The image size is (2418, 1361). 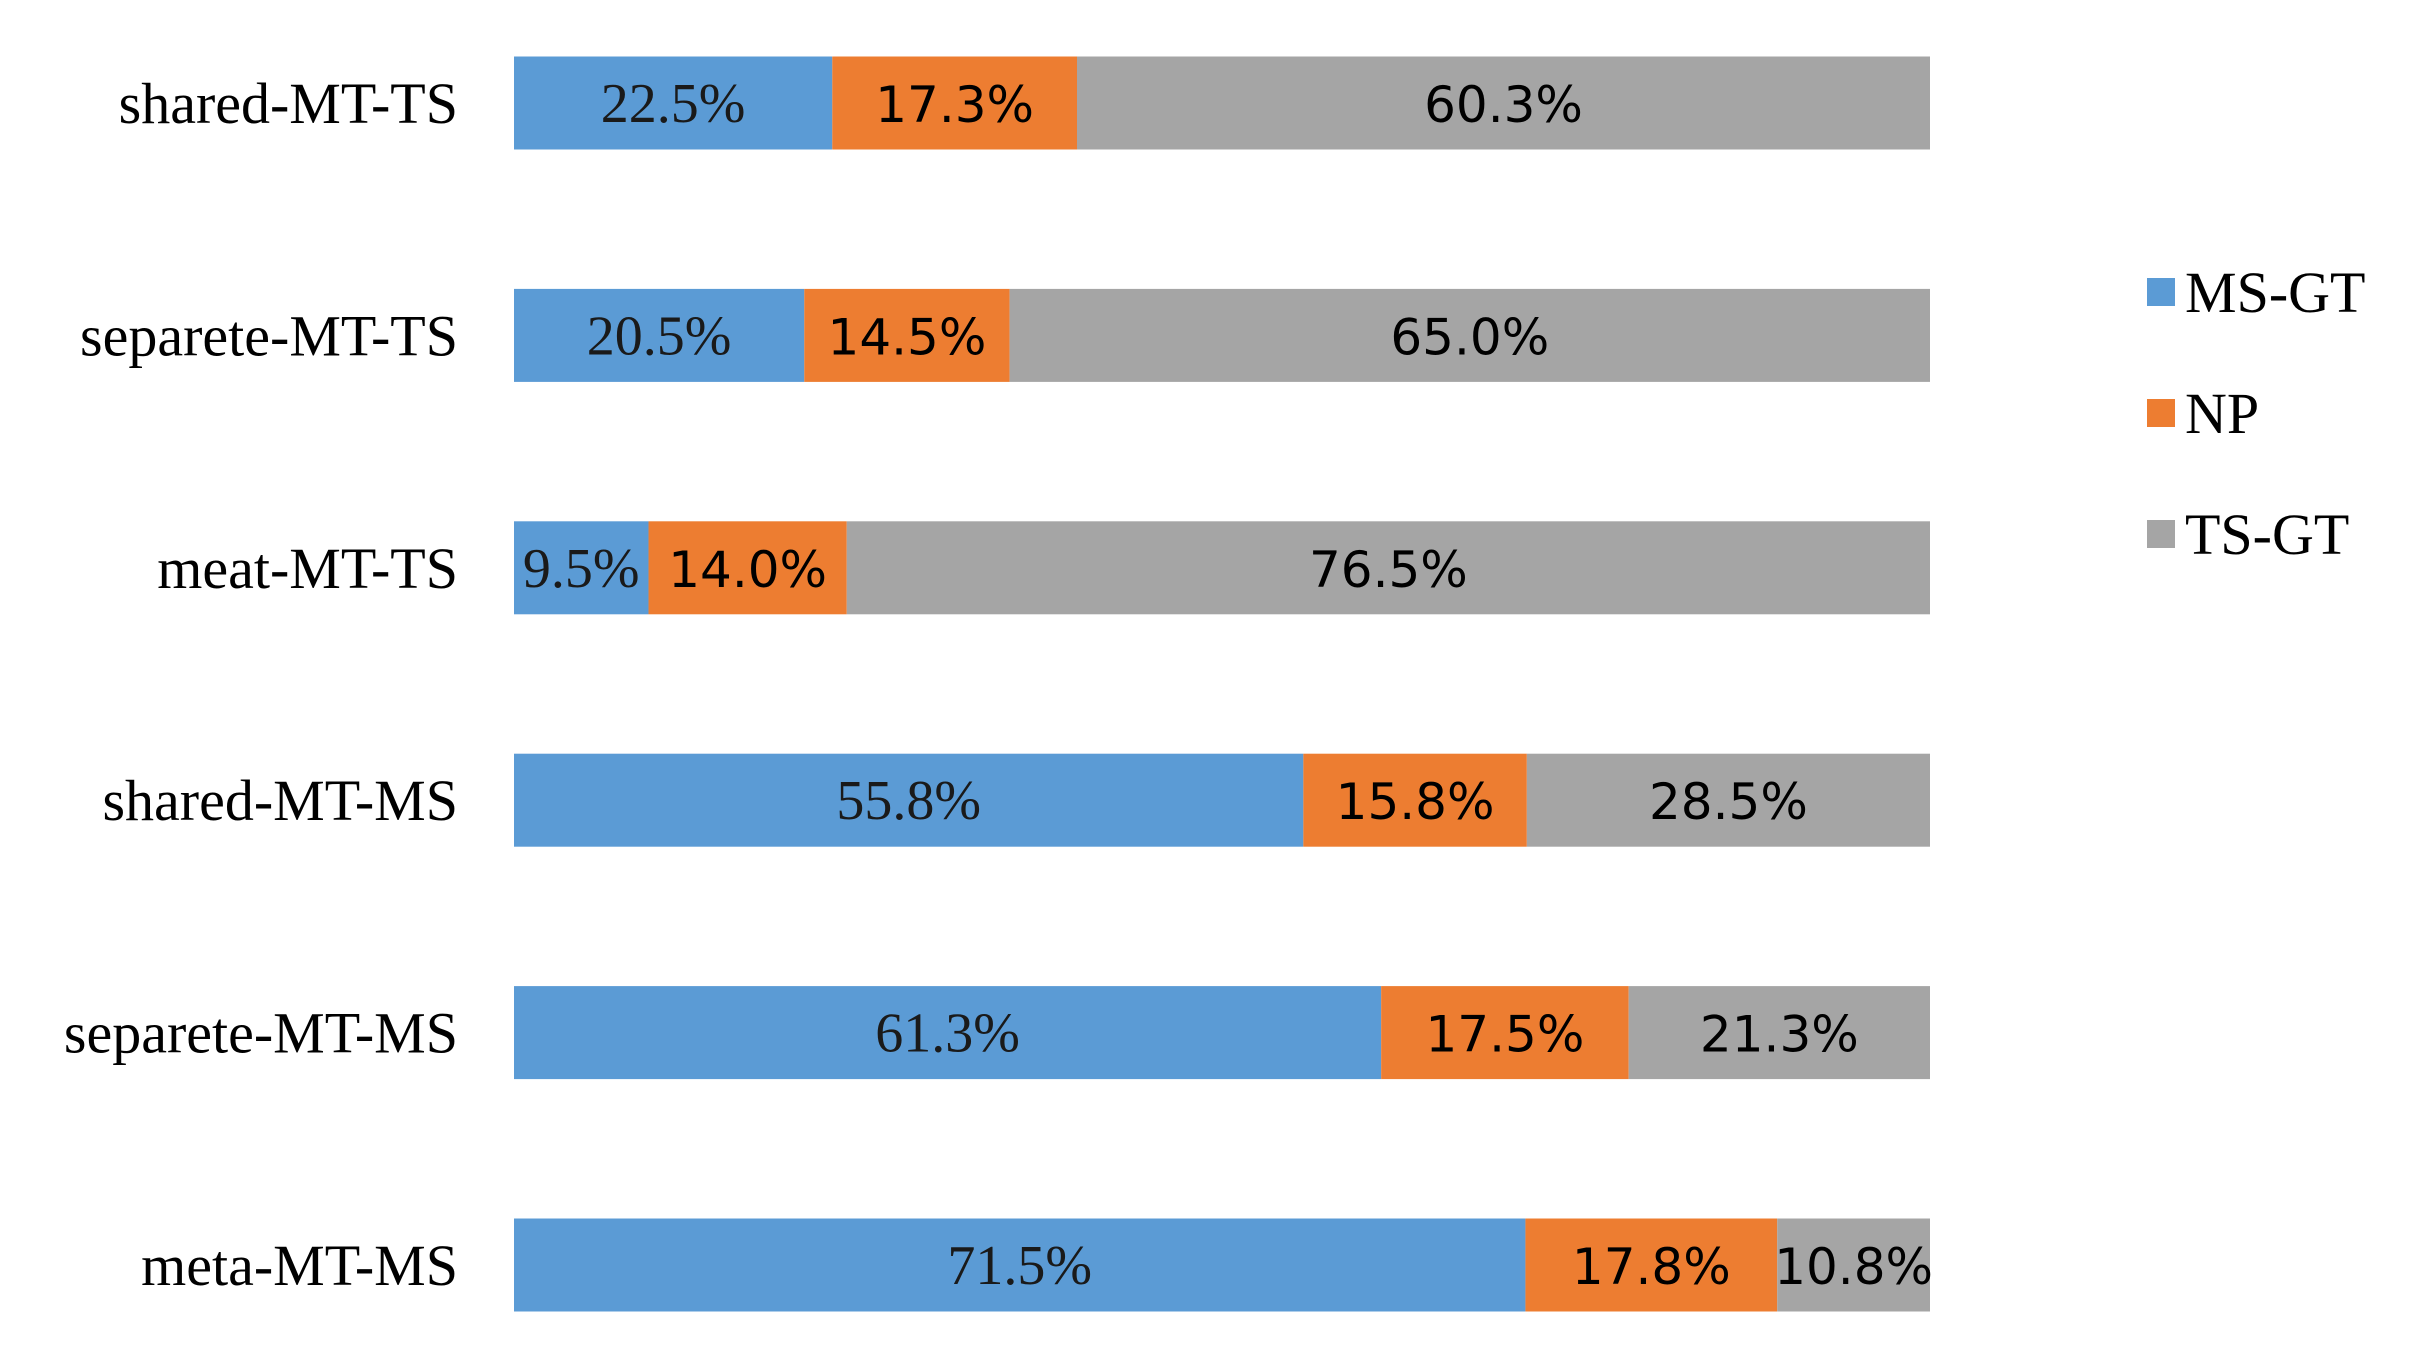 I want to click on data-label: 71.5%, so click(x=1019, y=1266).